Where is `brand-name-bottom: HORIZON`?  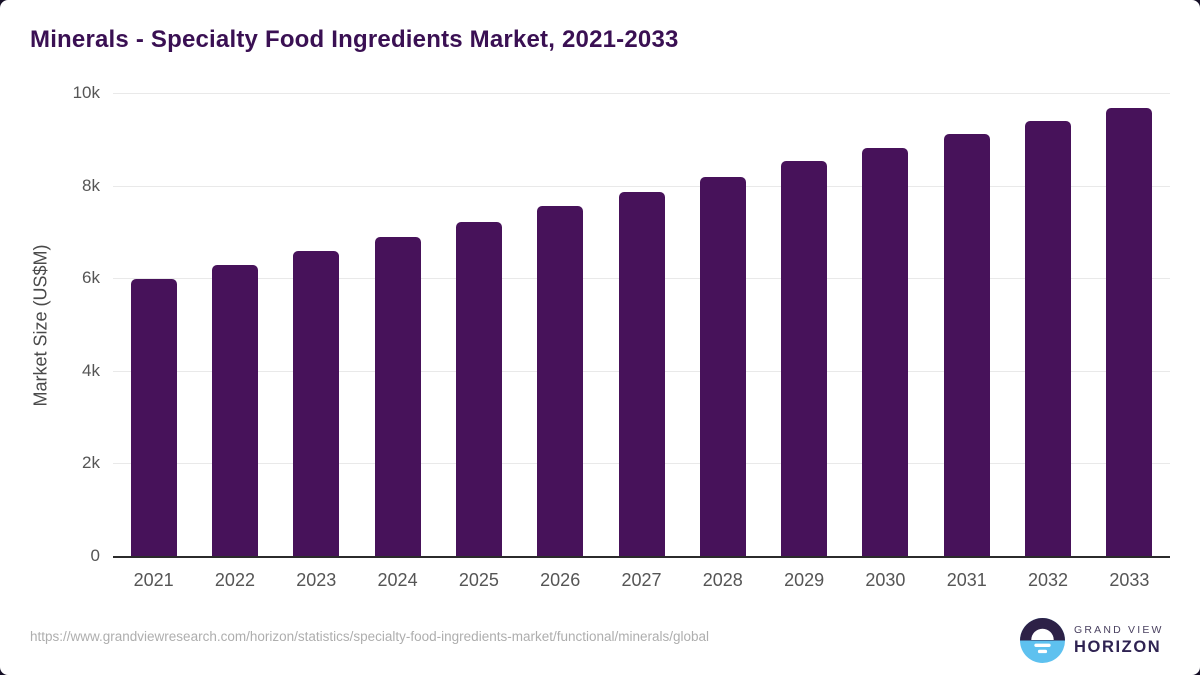
brand-name-bottom: HORIZON is located at coordinates (1118, 647).